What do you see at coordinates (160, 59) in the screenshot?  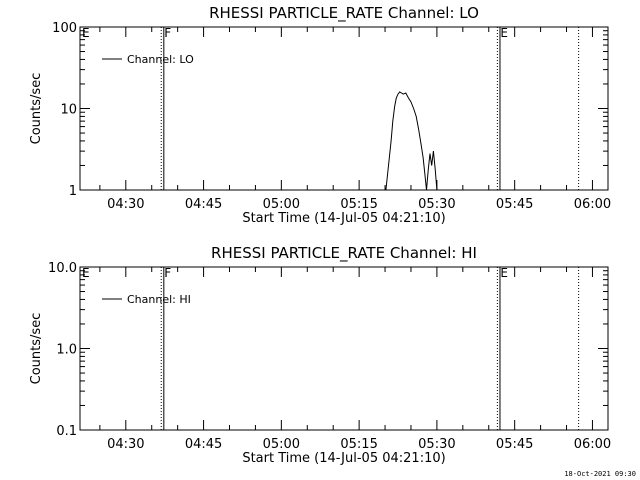 I see `legend-label: Channel: LO` at bounding box center [160, 59].